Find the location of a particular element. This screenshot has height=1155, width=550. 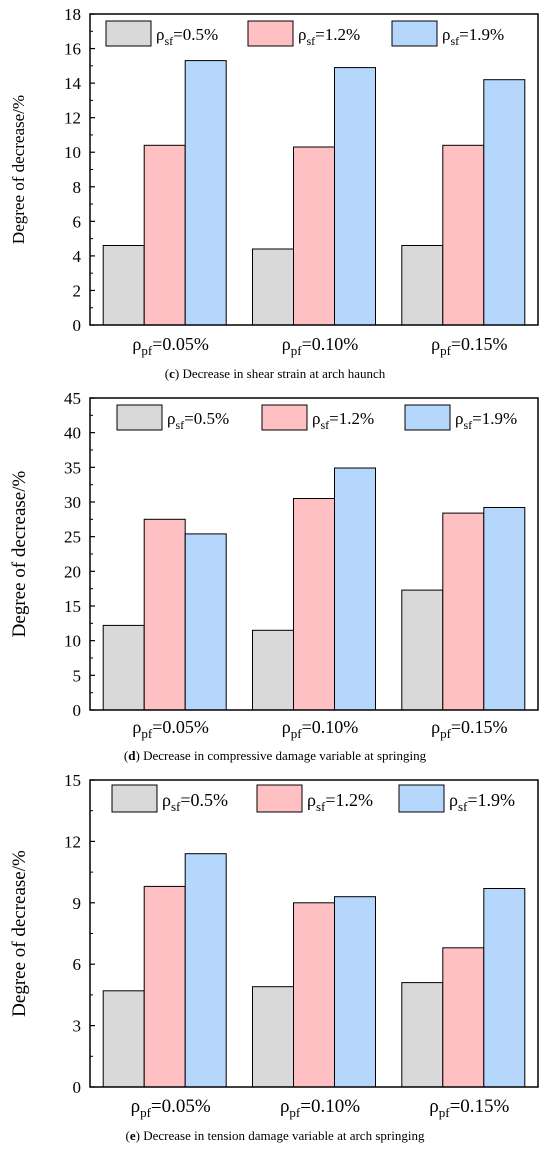

y-tick-label: 14 is located at coordinates (73, 83).